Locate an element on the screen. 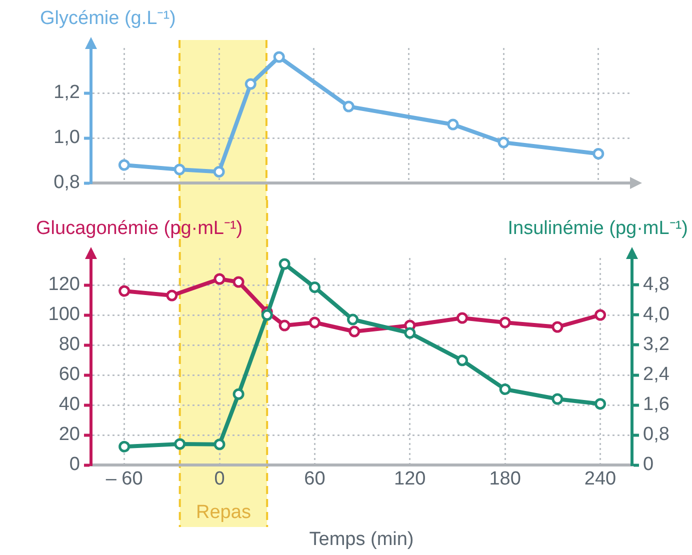 This screenshot has width=692, height=555. x-tick-label: 0 is located at coordinates (219, 479).